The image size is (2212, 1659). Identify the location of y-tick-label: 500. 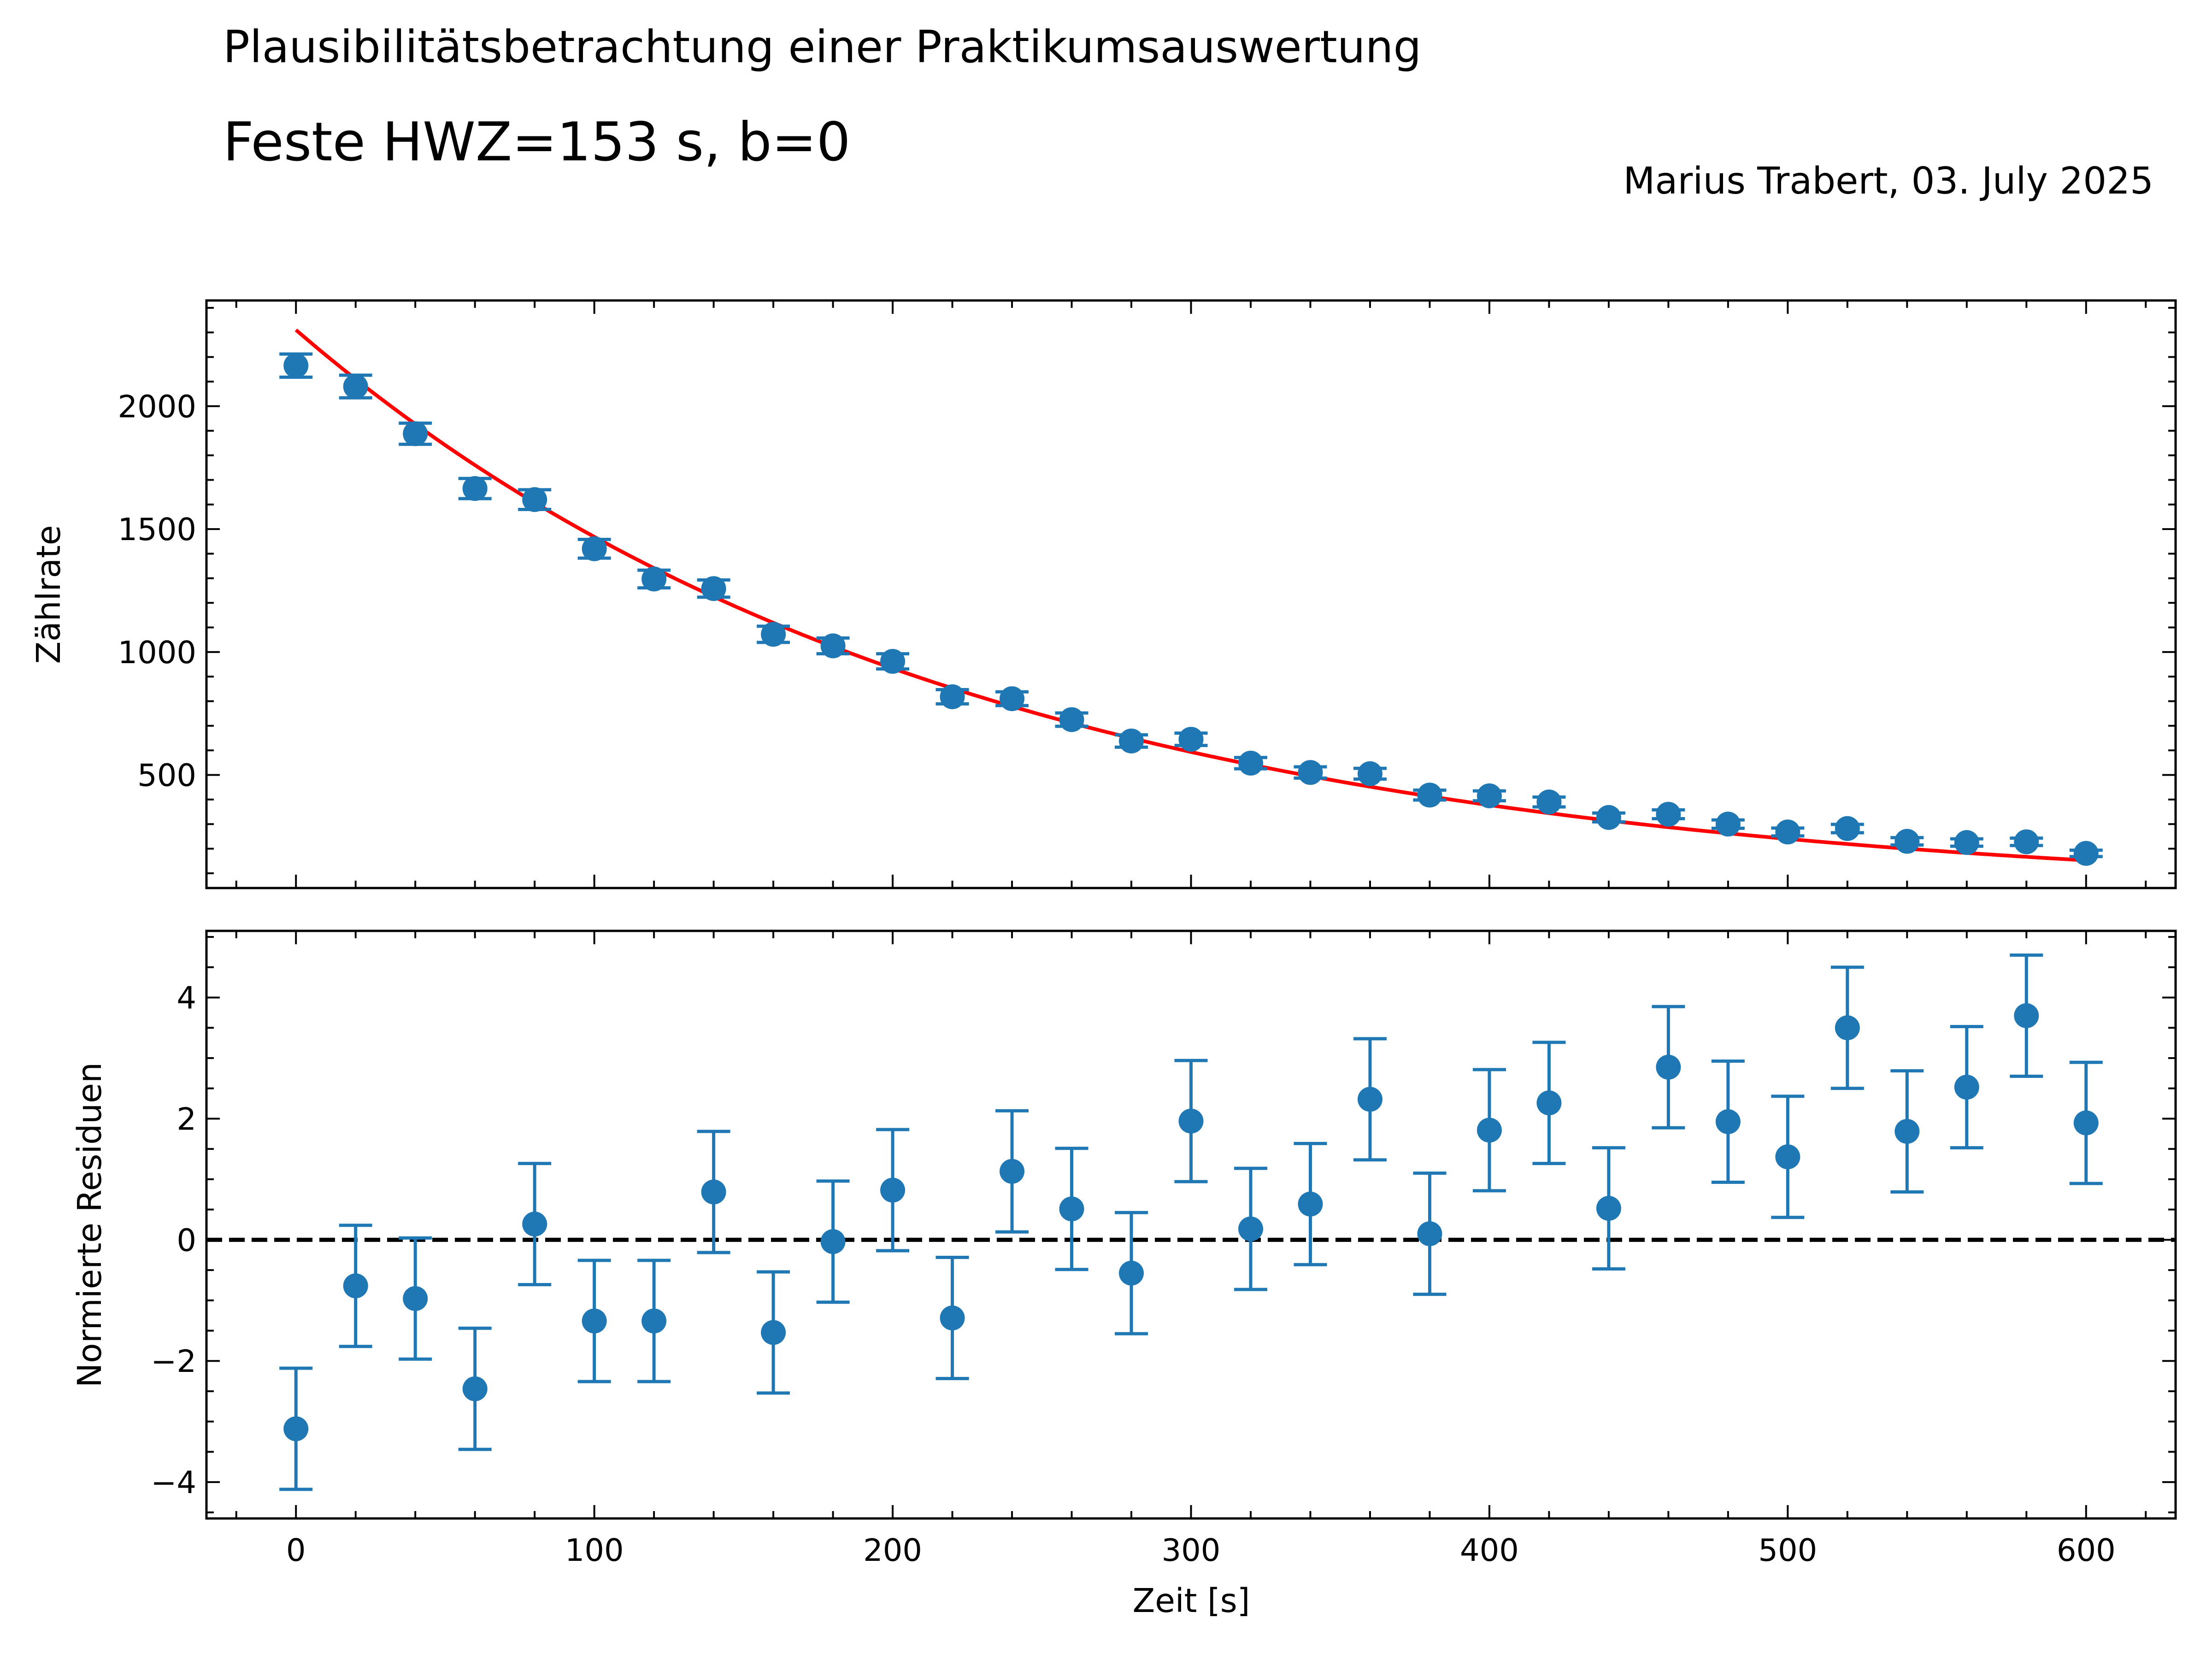
(166, 776).